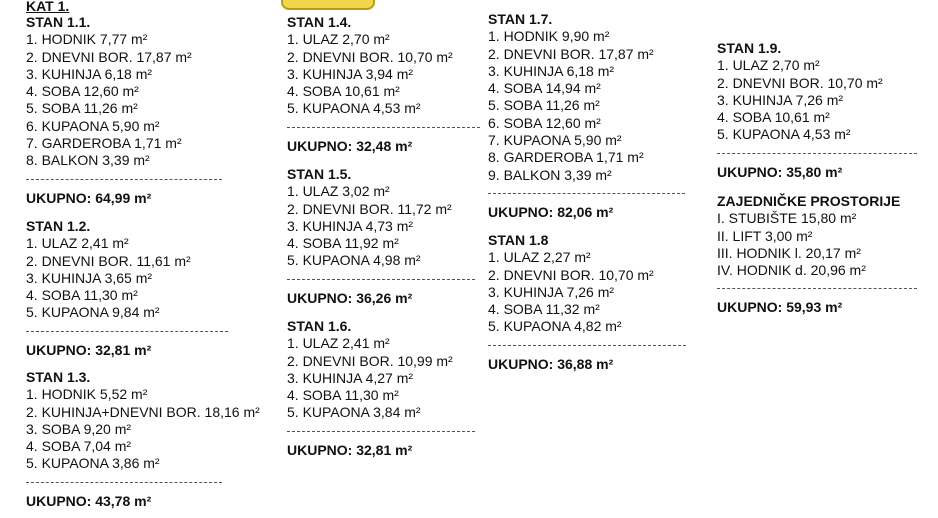  What do you see at coordinates (79, 446) in the screenshot?
I see `room-item: 4. SOBA 7,04 m²` at bounding box center [79, 446].